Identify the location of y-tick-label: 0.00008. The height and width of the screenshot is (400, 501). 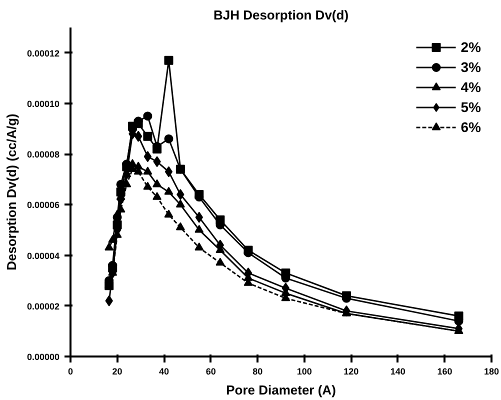
(43, 155).